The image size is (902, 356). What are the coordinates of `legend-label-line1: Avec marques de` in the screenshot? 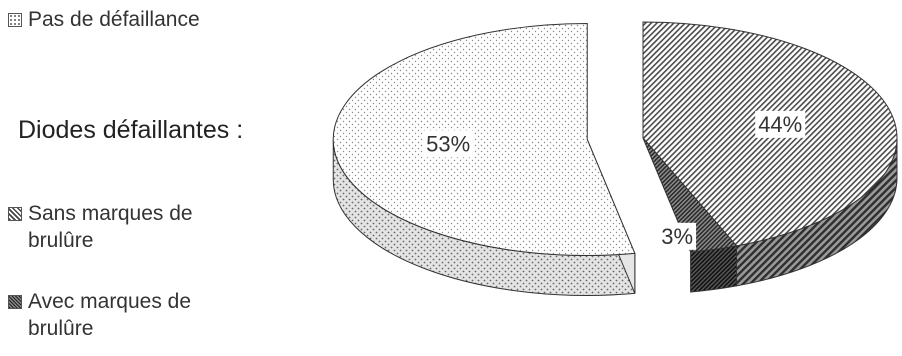 It's located at (110, 301).